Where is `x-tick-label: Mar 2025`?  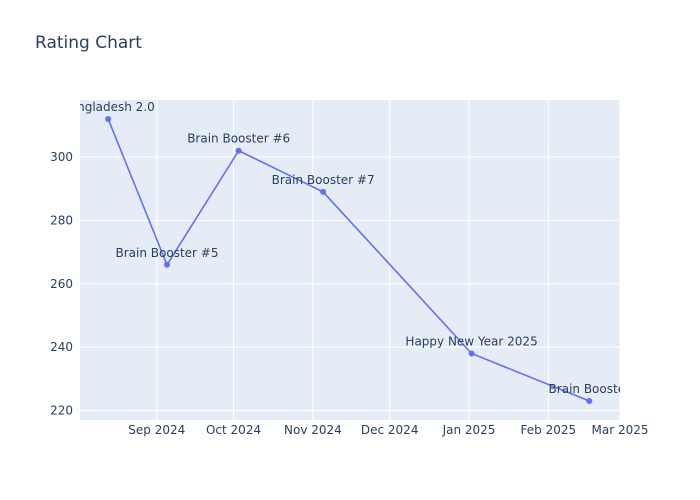 x-tick-label: Mar 2025 is located at coordinates (620, 430).